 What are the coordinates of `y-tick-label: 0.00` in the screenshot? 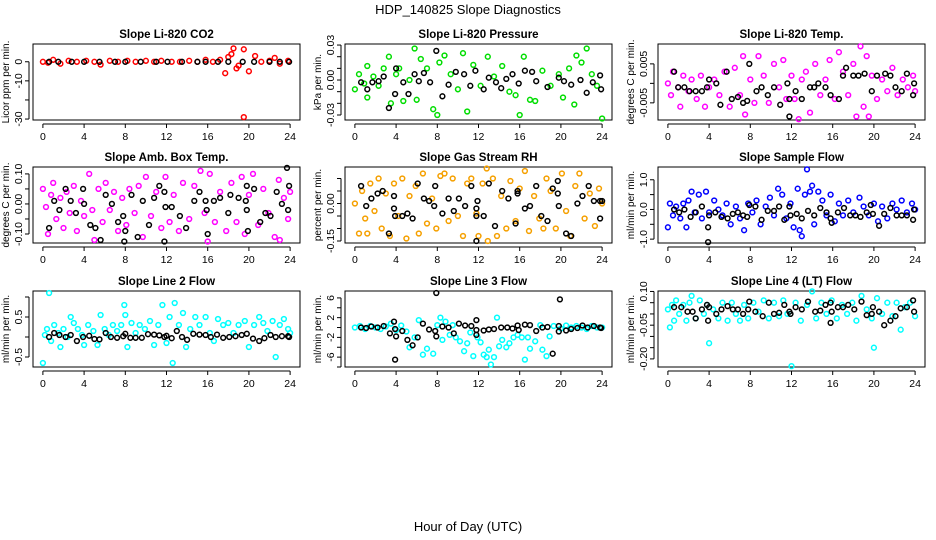 It's located at (331, 80).